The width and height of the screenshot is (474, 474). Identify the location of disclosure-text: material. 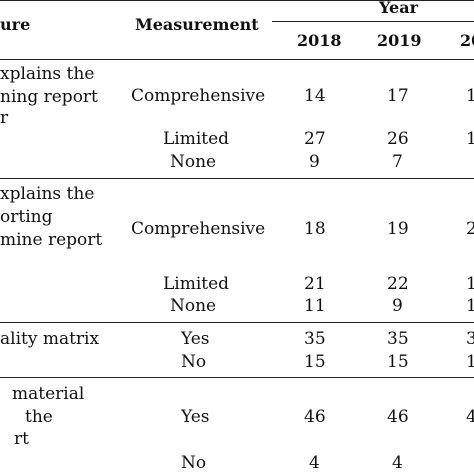
(48, 394).